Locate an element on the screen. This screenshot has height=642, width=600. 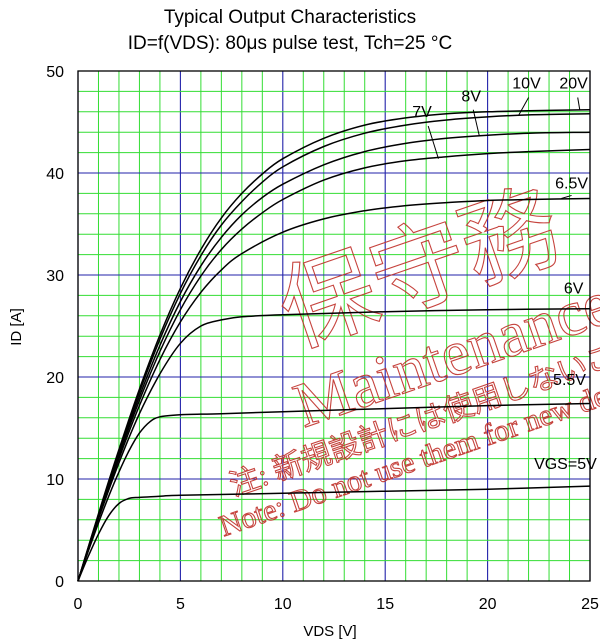
curve-label: 20V is located at coordinates (573, 83).